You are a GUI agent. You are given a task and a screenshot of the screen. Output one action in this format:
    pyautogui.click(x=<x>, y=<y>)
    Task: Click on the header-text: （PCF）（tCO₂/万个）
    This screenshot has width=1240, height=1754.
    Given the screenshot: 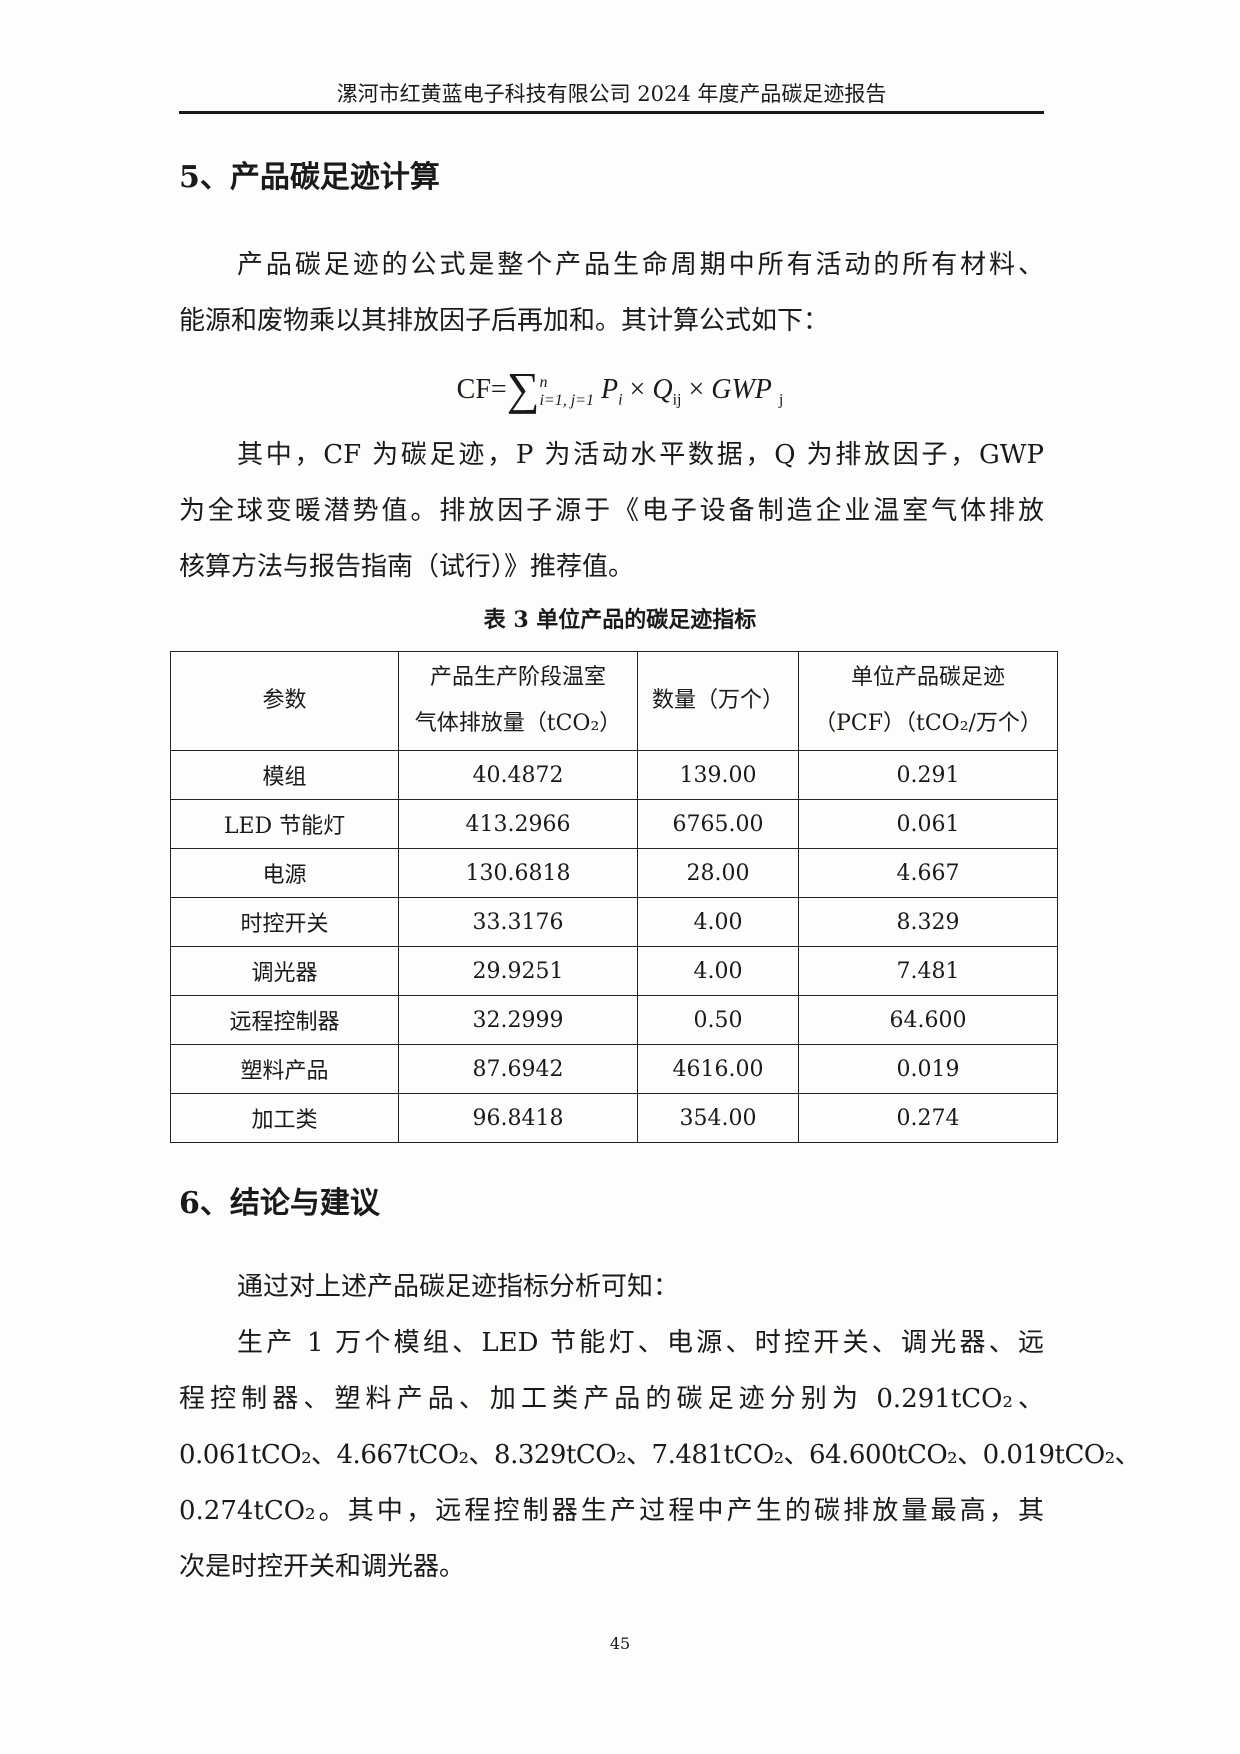 What is the action you would take?
    pyautogui.click(x=928, y=723)
    